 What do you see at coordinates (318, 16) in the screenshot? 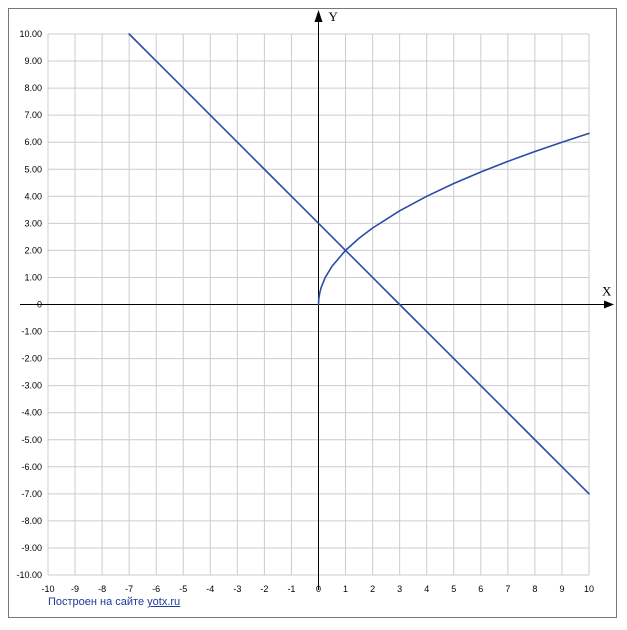
I see `y-axis-arrow` at bounding box center [318, 16].